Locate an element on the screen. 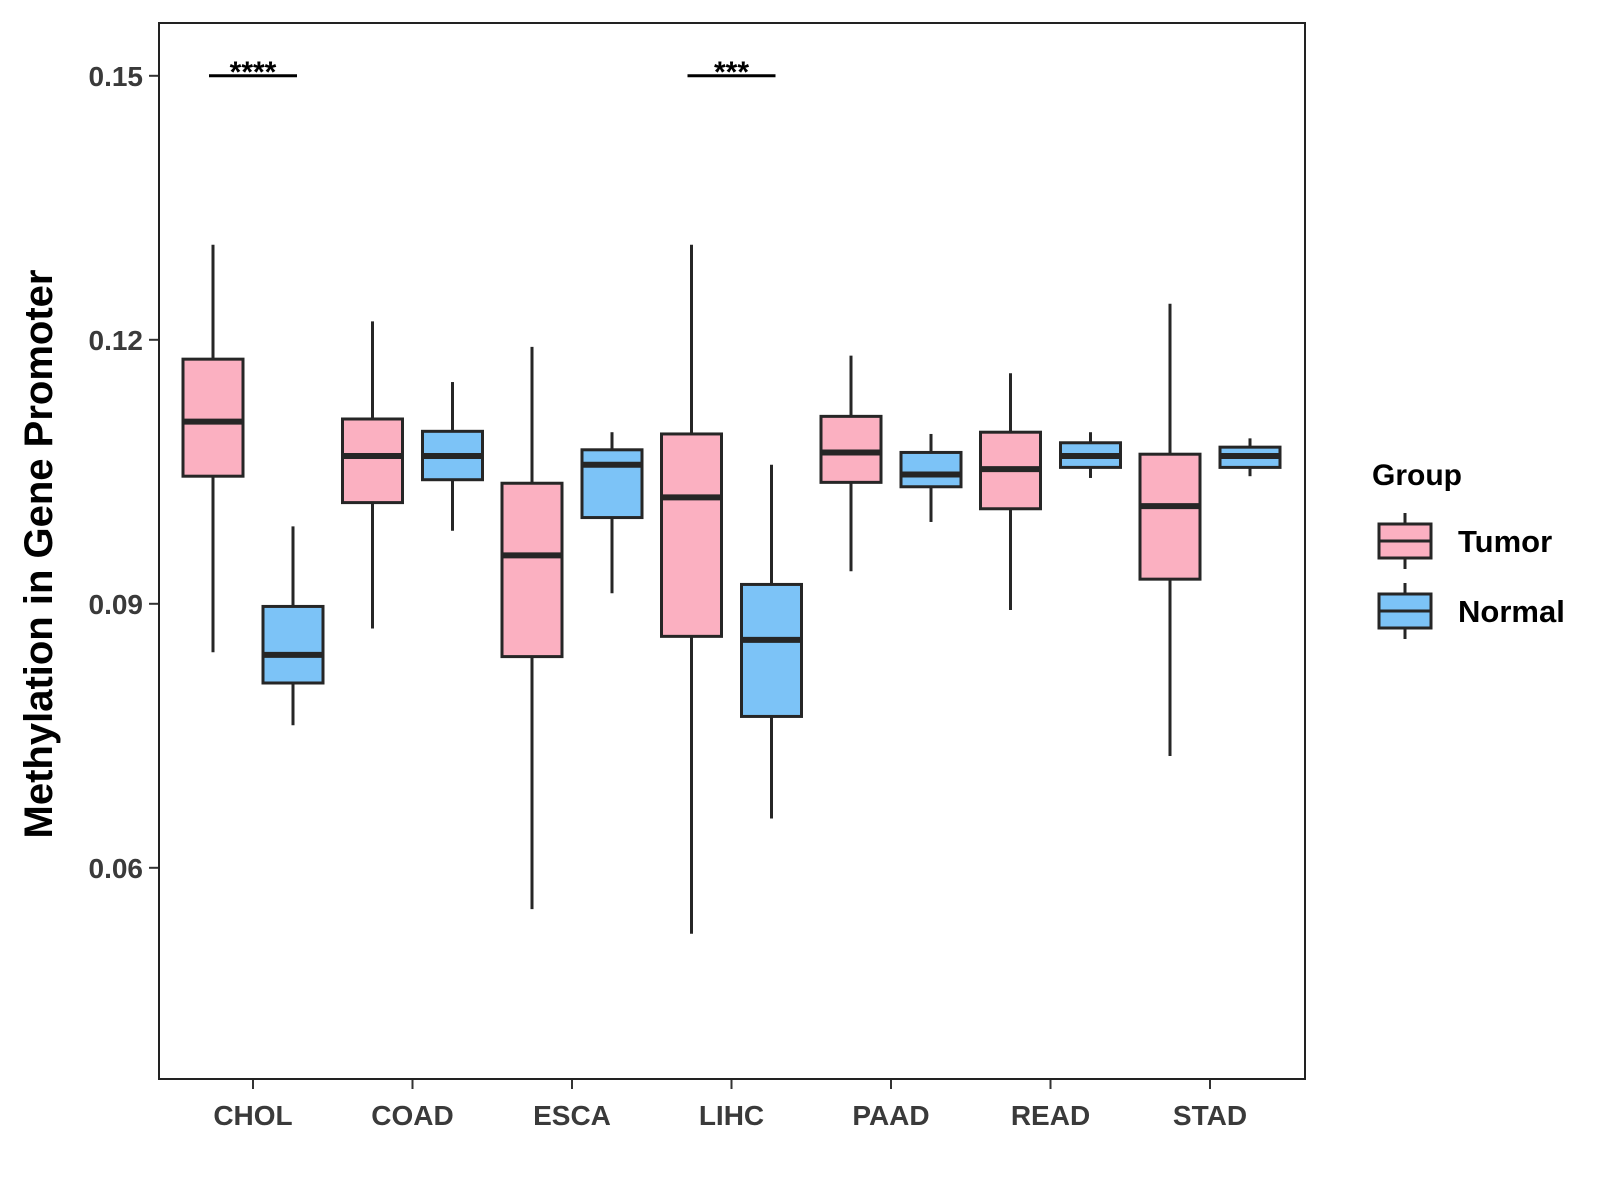  y-axis-ticks: 0.06 0.09 0.12 0.15 is located at coordinates (124, 472).